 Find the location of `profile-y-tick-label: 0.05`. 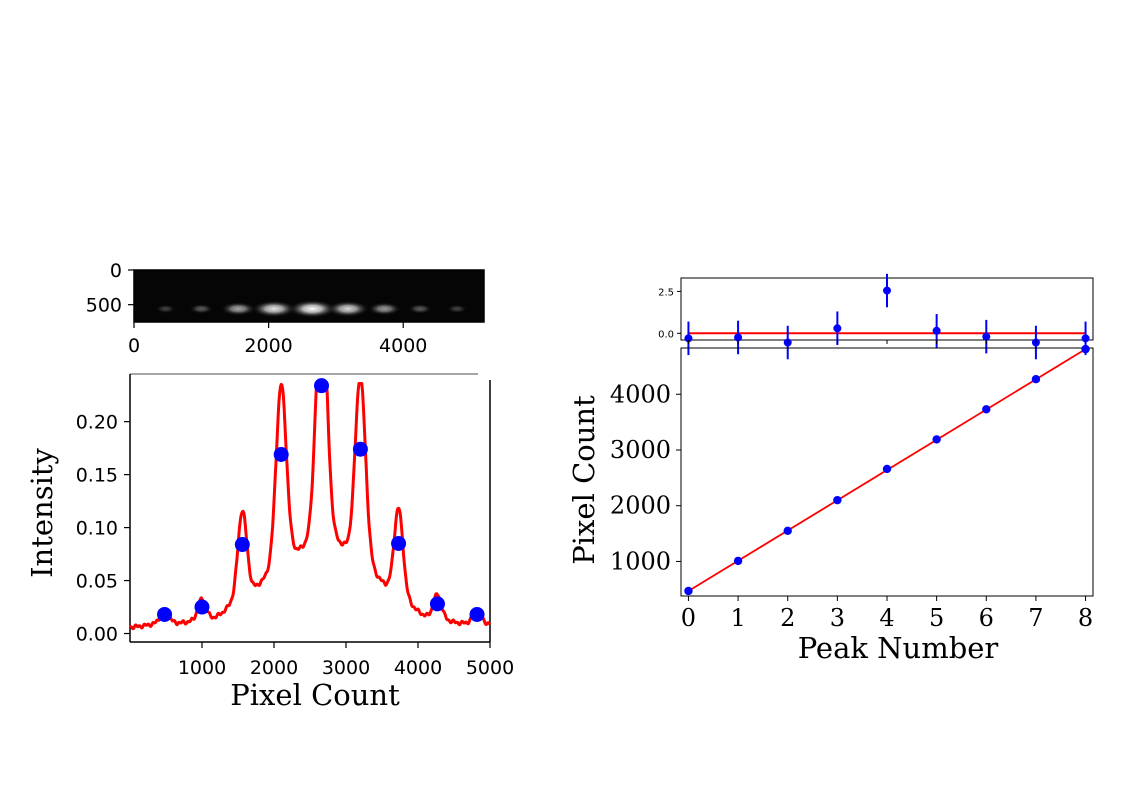

profile-y-tick-label: 0.05 is located at coordinates (97, 582).